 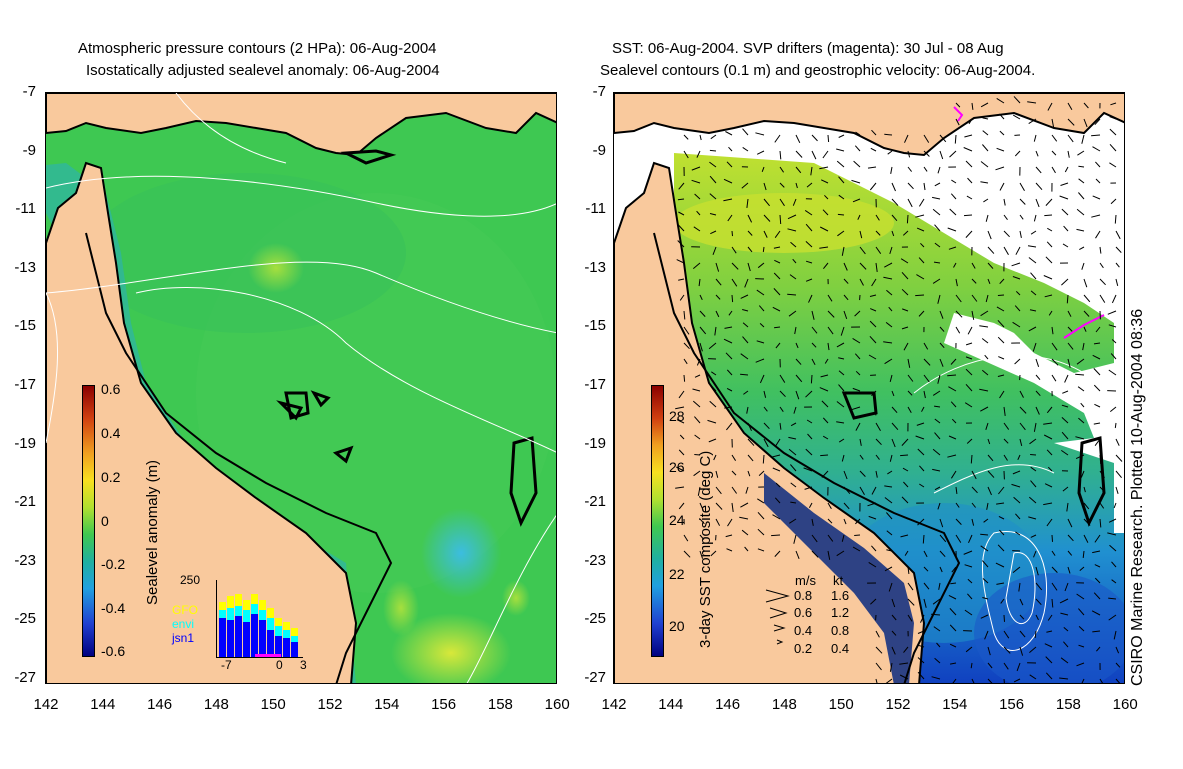 What do you see at coordinates (113, 608) in the screenshot?
I see `cb-left-tick-5: -0.4` at bounding box center [113, 608].